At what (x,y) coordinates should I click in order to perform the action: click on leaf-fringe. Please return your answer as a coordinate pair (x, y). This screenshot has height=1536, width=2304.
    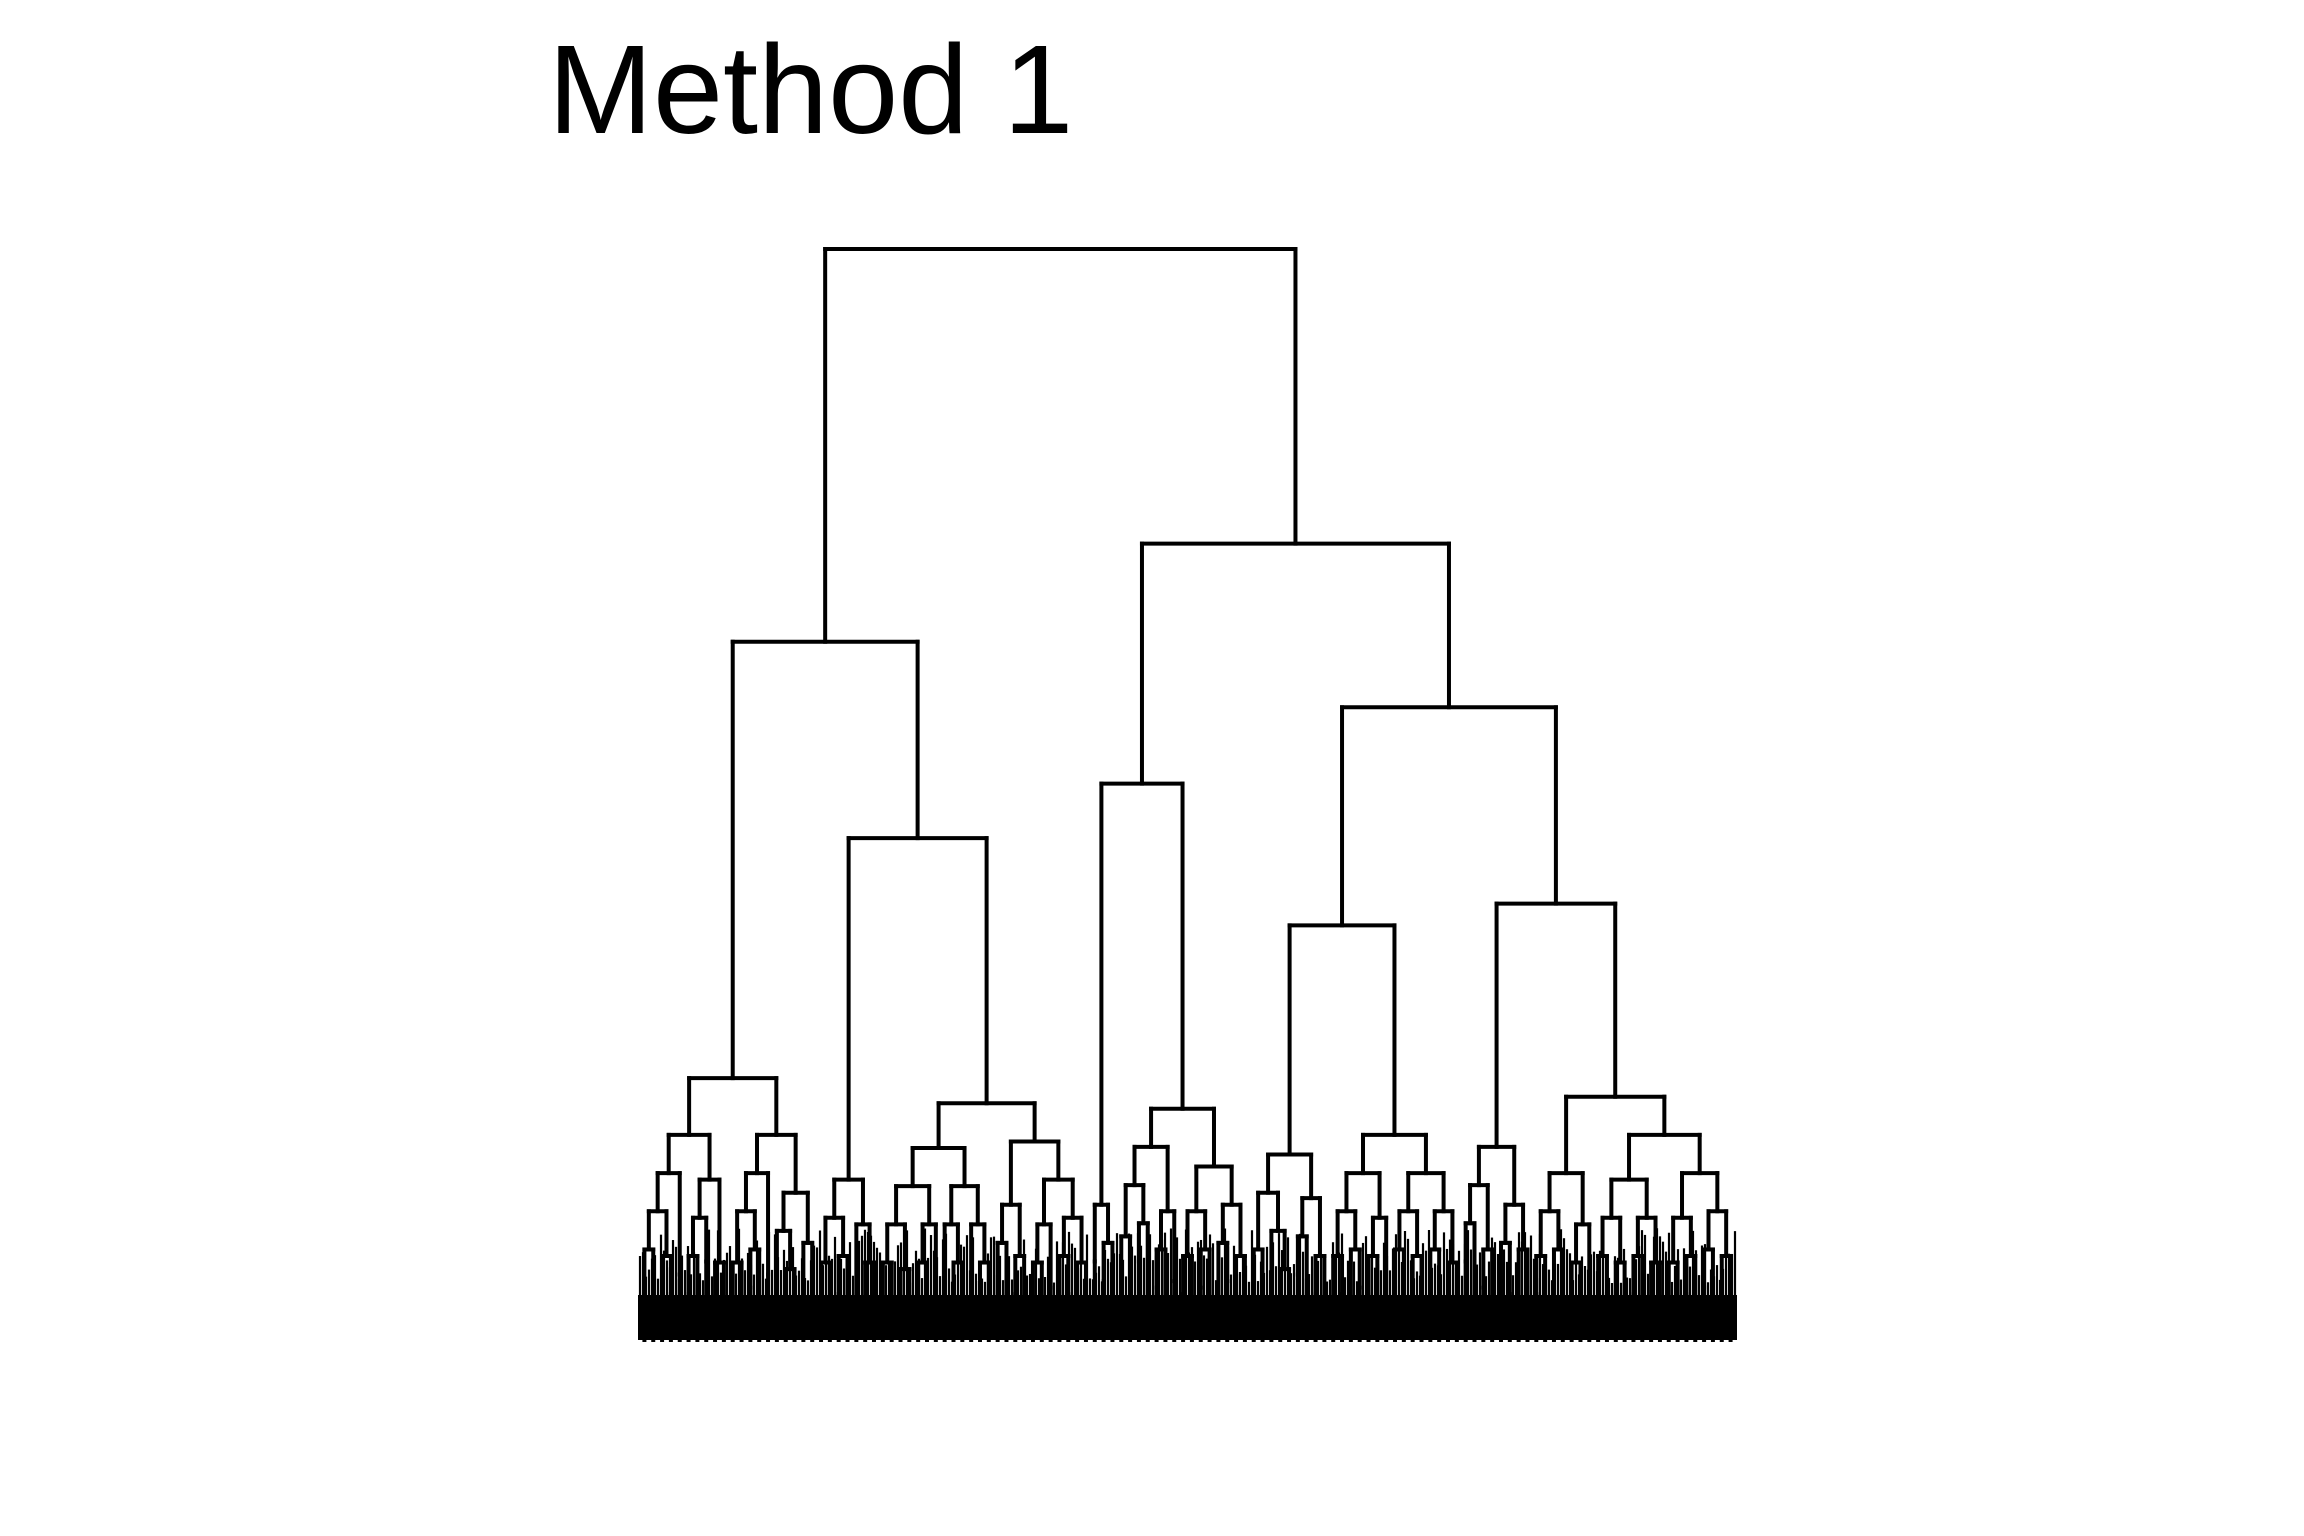
    Looking at the image, I should click on (1187, 1262).